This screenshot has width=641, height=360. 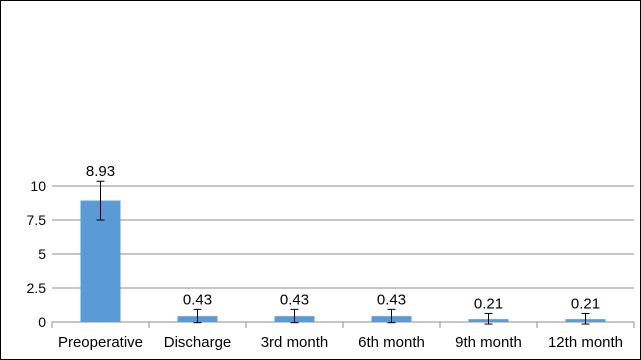 I want to click on y-tick-label: 0, so click(x=42, y=322).